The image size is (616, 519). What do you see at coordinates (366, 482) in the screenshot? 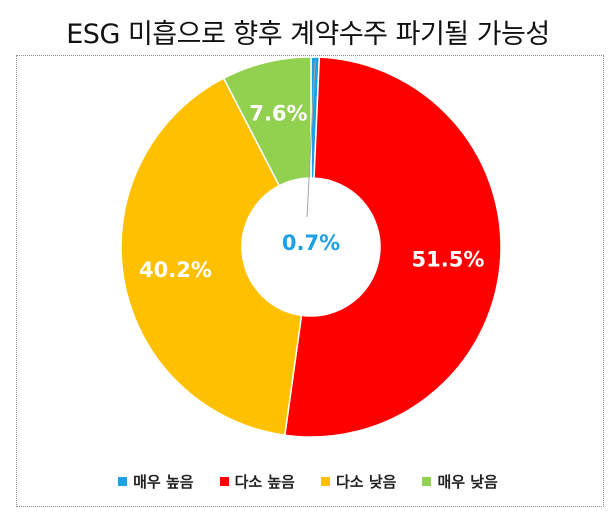
I see `legend-label: 다소 낮음` at bounding box center [366, 482].